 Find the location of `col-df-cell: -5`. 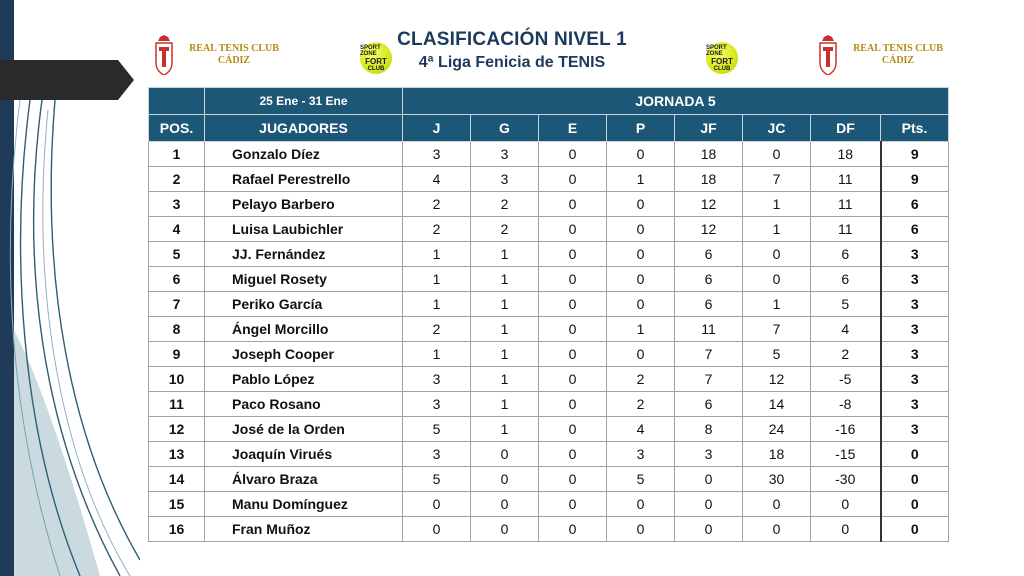

col-df-cell: -5 is located at coordinates (845, 379).